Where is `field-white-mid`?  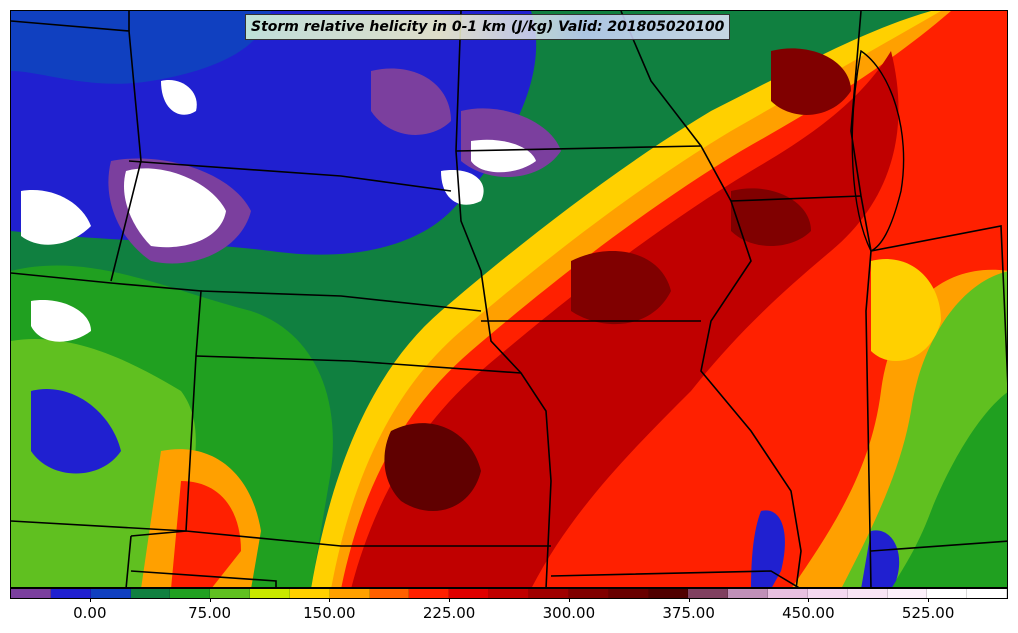 field-white-mid is located at coordinates (462, 187).